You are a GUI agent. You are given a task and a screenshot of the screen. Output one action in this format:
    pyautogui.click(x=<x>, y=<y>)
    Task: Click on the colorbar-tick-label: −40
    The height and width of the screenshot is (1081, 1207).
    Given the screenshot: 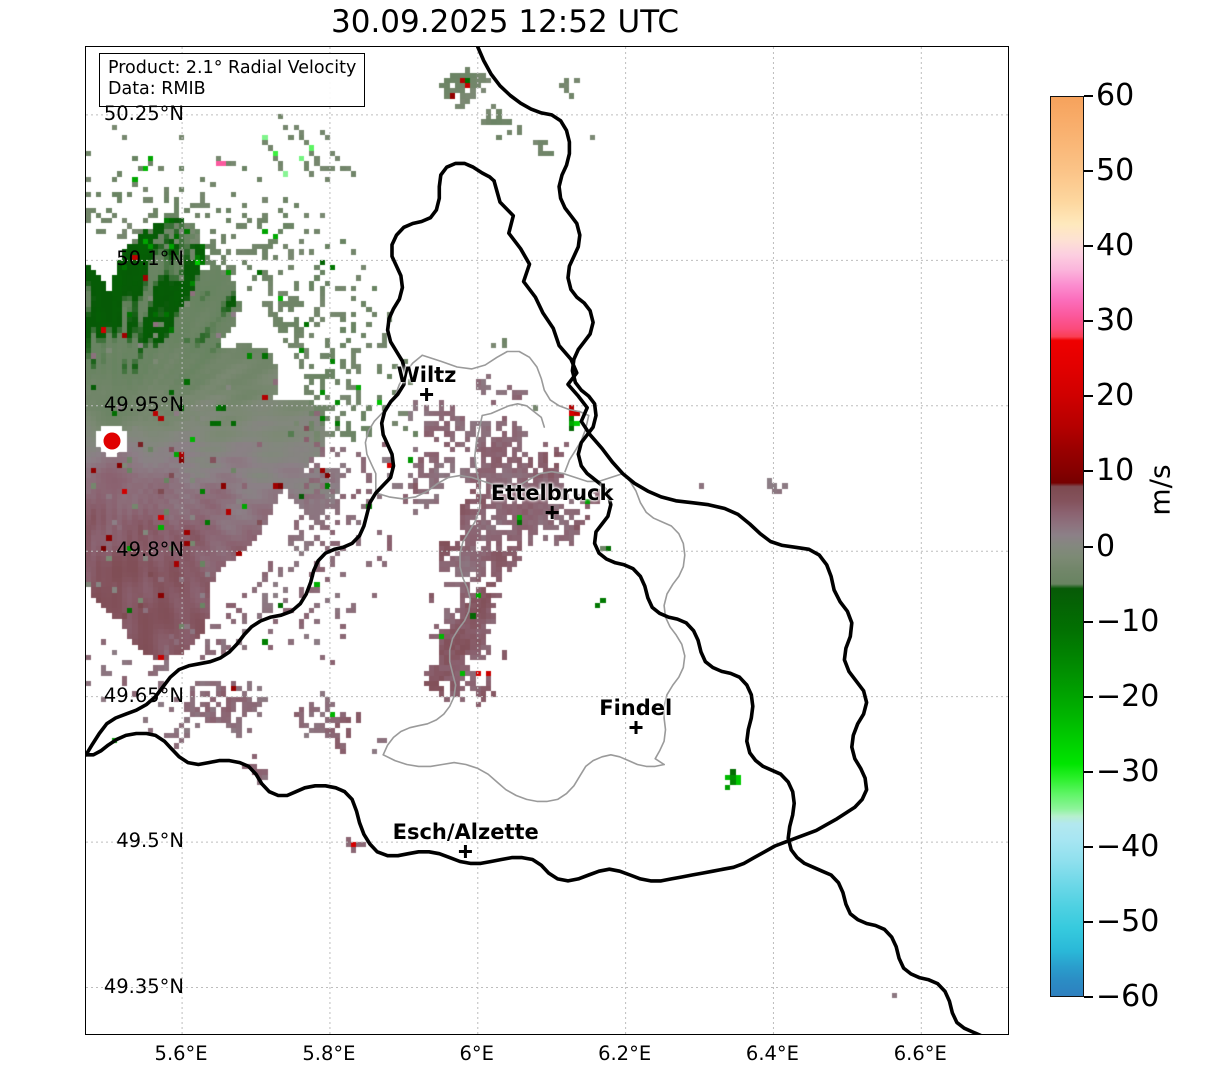 What is the action you would take?
    pyautogui.click(x=1128, y=846)
    